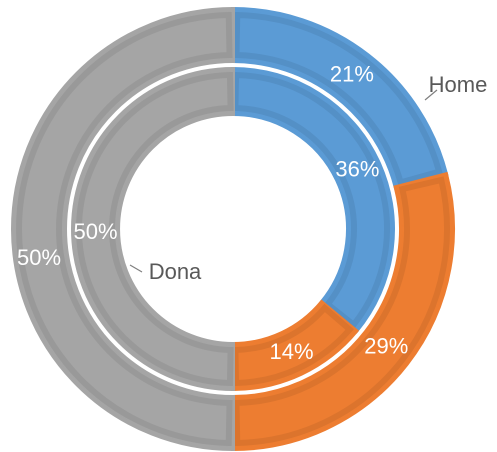  What do you see at coordinates (386, 346) in the screenshot?
I see `data-label: 29%` at bounding box center [386, 346].